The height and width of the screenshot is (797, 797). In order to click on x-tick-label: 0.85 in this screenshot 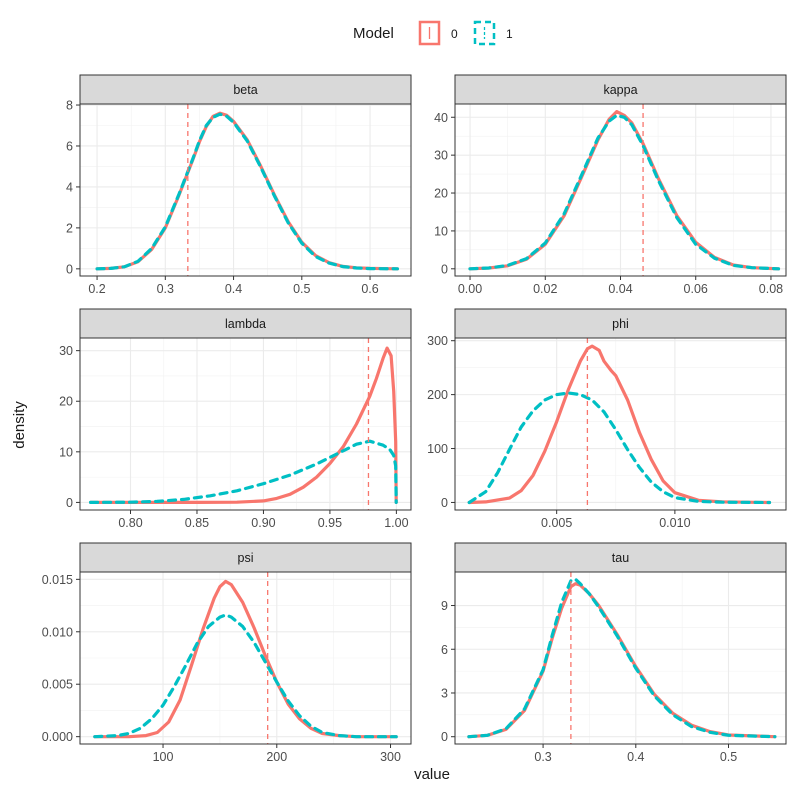, I will do `click(197, 523)`.